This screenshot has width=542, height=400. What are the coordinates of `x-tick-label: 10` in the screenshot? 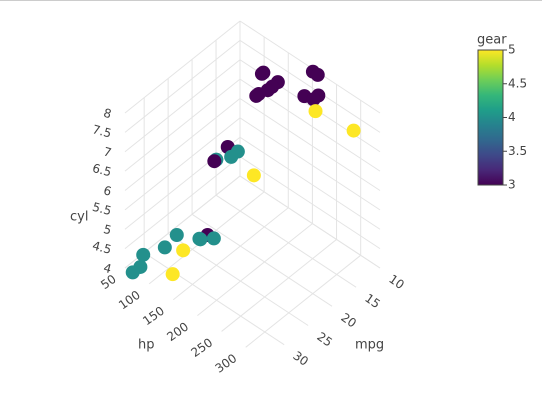 It's located at (396, 282).